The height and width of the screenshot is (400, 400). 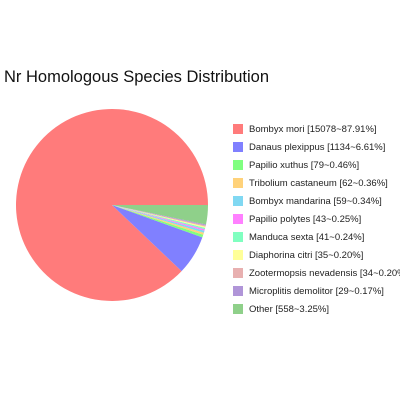 What do you see at coordinates (304, 165) in the screenshot?
I see `legend-label: Papilio xuthus [79~0.46%]` at bounding box center [304, 165].